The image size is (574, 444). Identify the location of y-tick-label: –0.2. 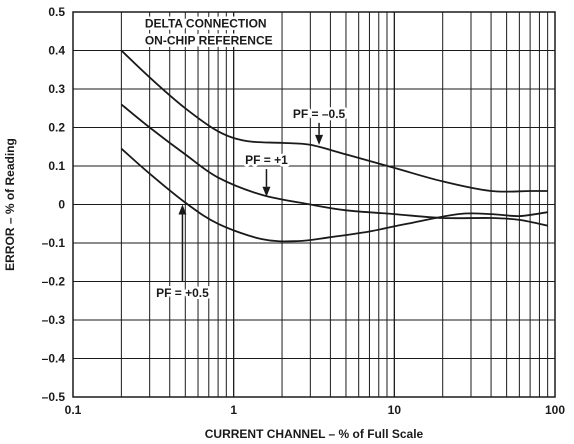
(54, 282).